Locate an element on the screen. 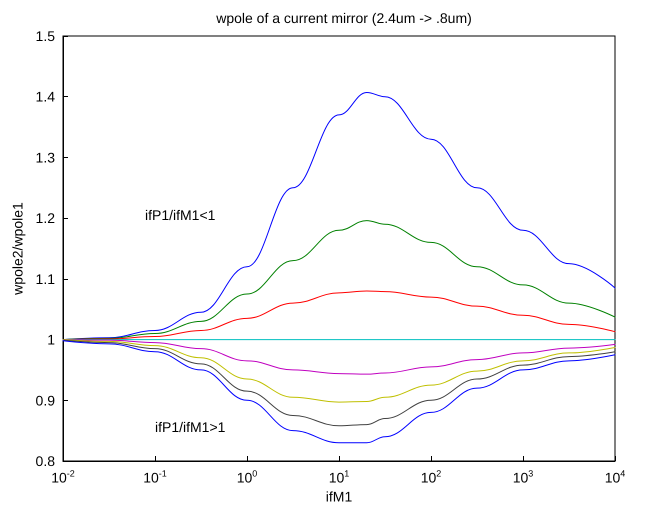 The image size is (653, 520). annotation: ifP1/ifM1>1 is located at coordinates (190, 427).